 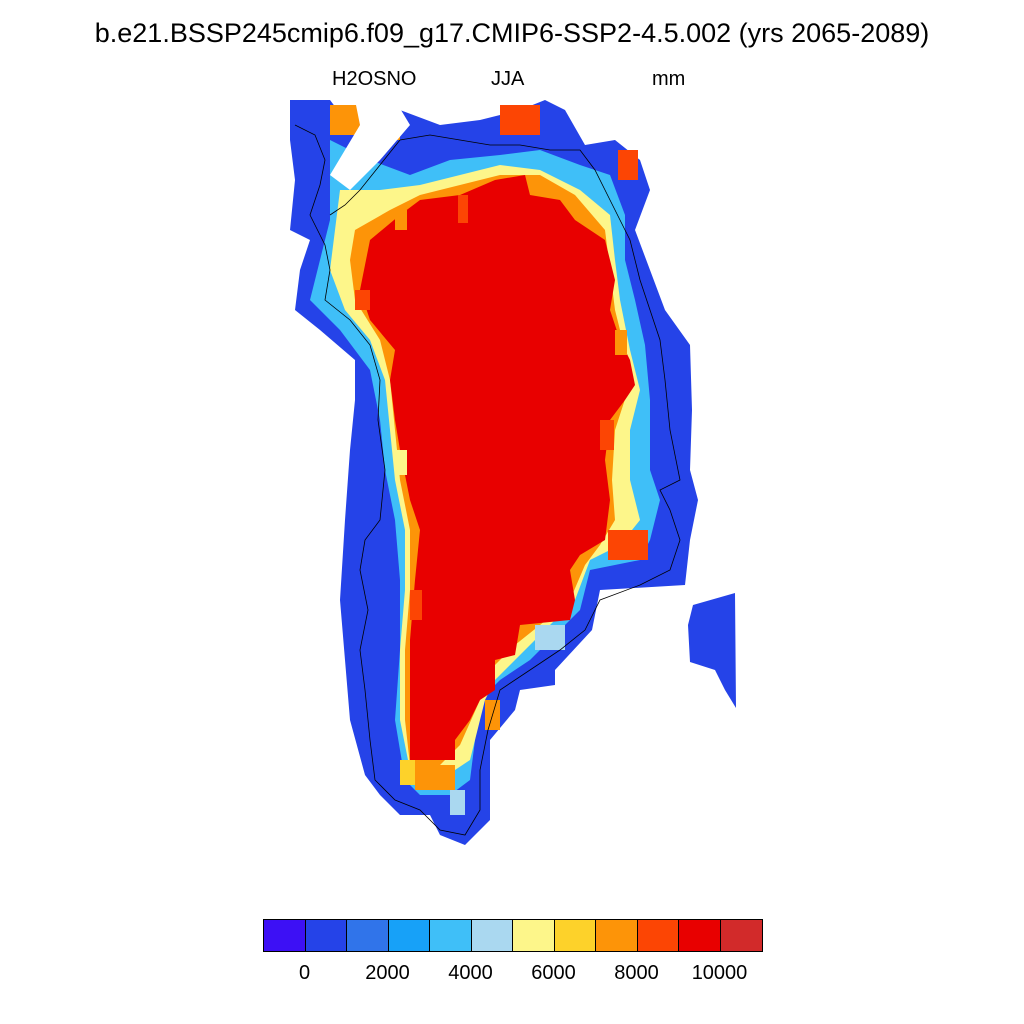 What do you see at coordinates (669, 79) in the screenshot?
I see `units-label: mm` at bounding box center [669, 79].